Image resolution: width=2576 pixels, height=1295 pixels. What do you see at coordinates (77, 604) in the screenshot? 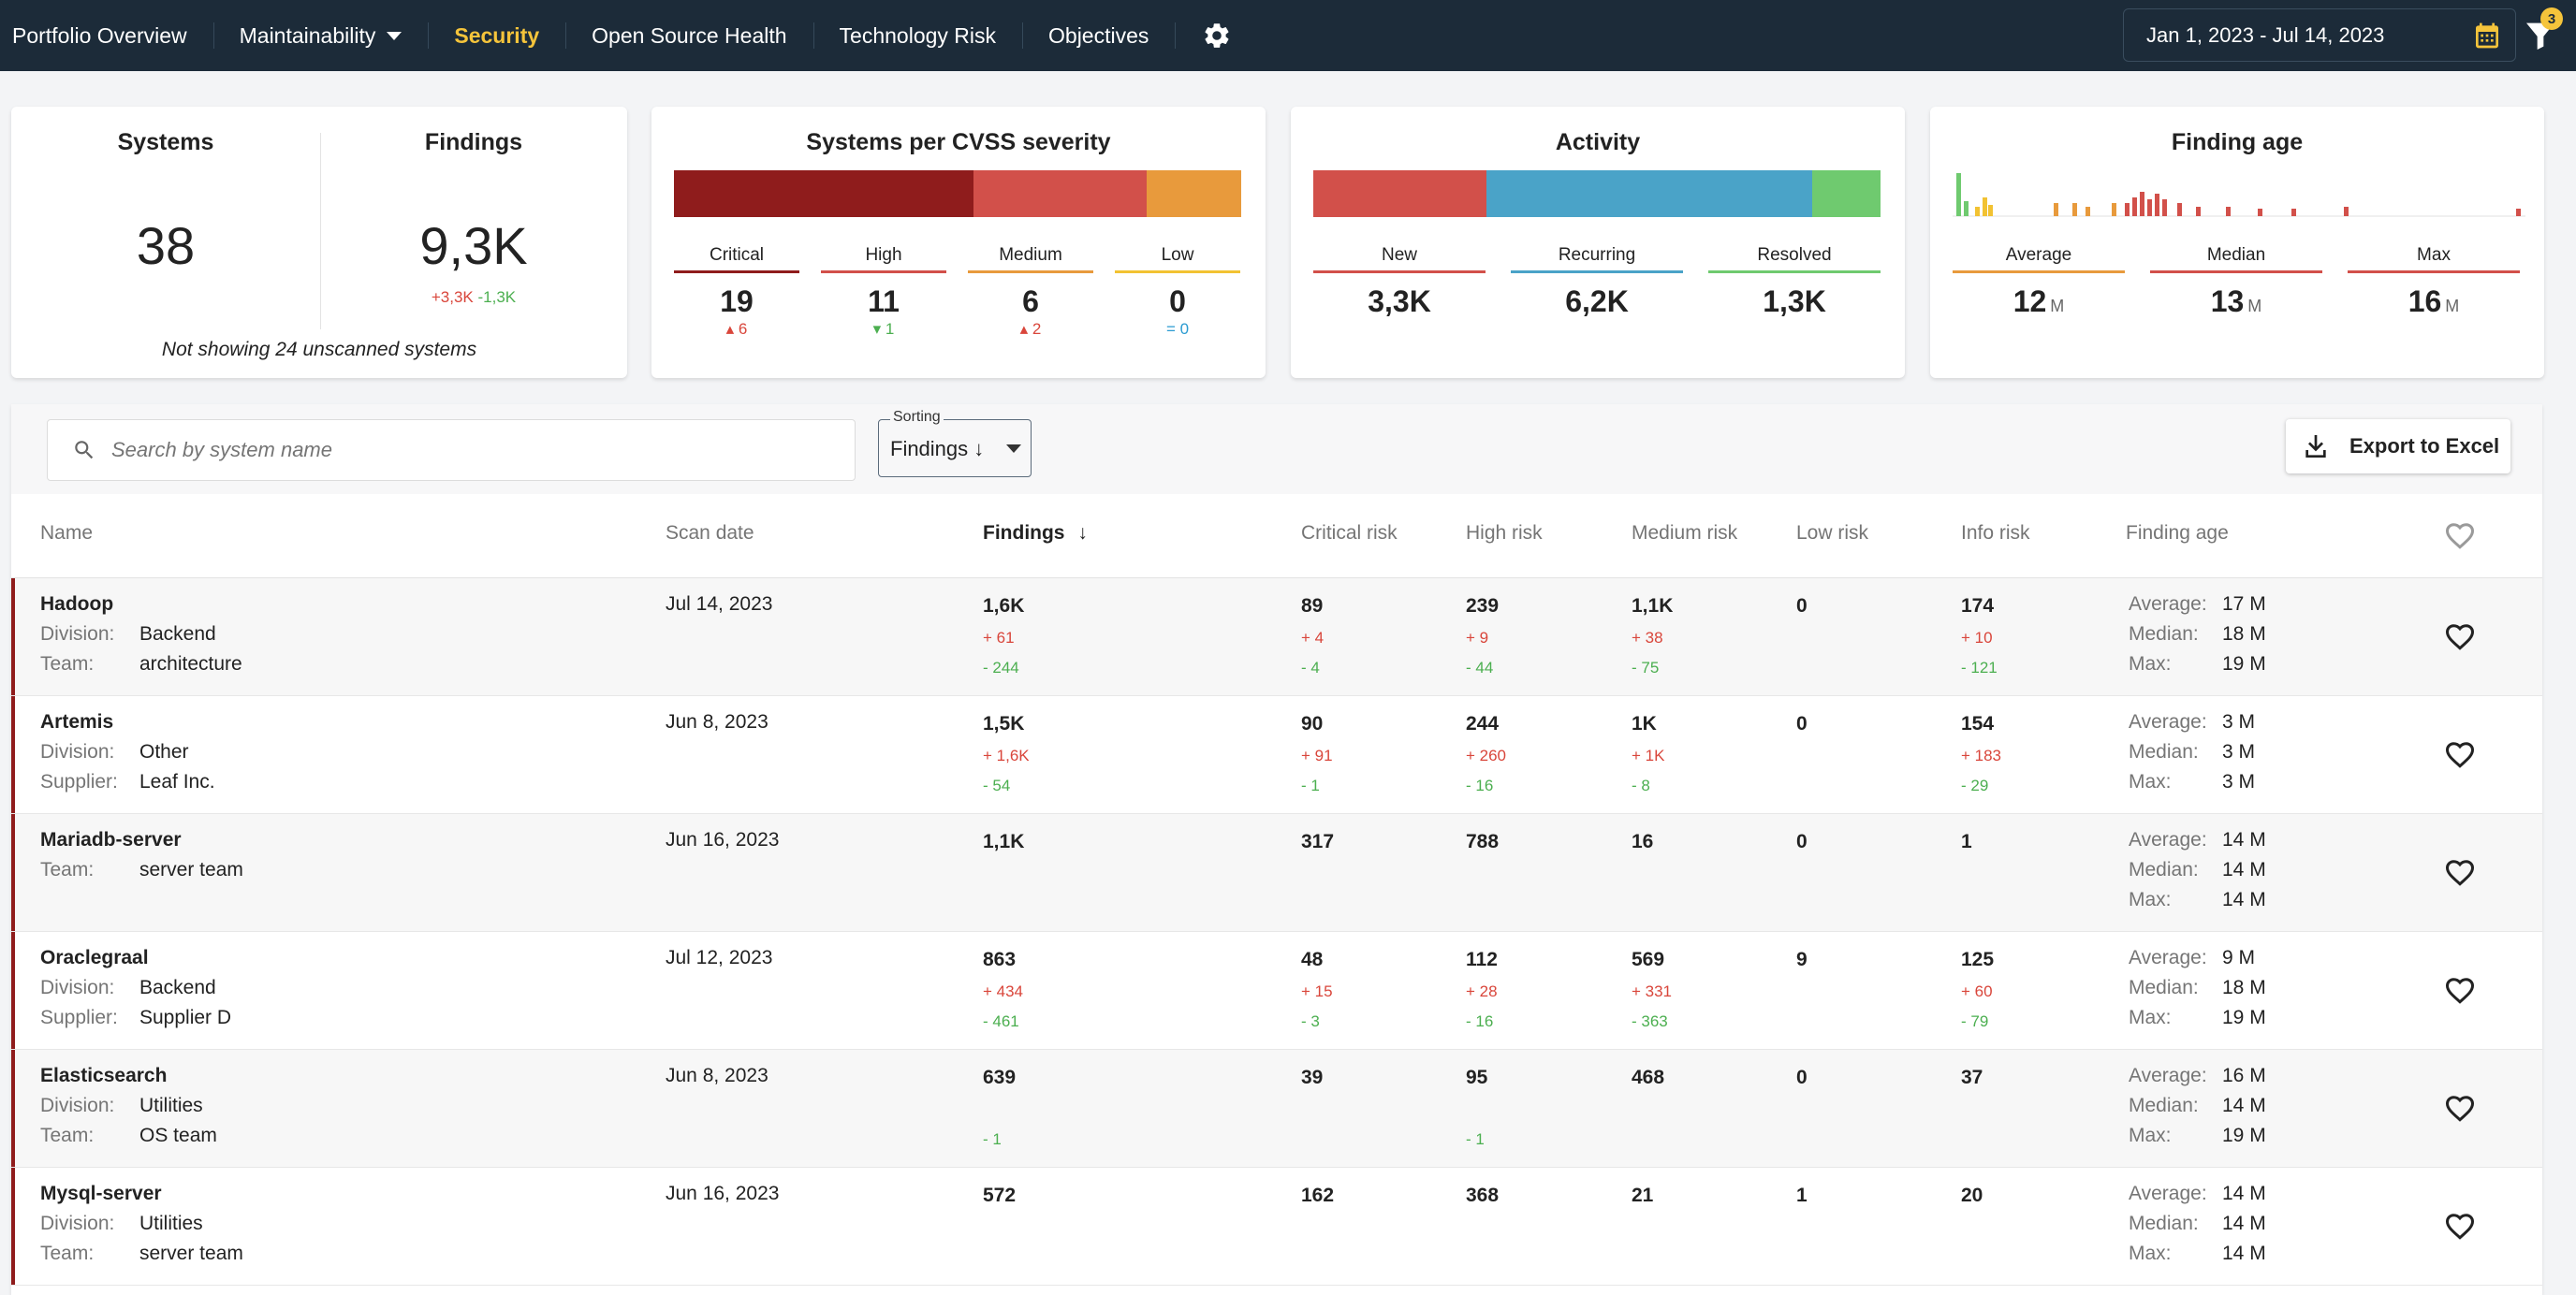
I see `system-name: Hadoop` at bounding box center [77, 604].